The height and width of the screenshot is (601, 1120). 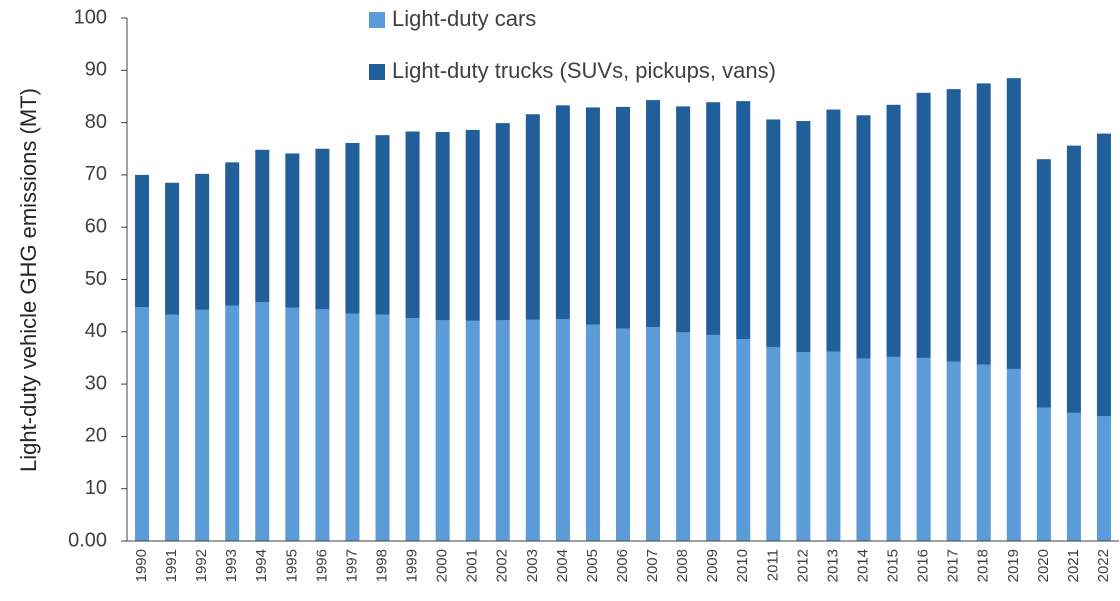 What do you see at coordinates (502, 565) in the screenshot?
I see `x-tick-label: 2002` at bounding box center [502, 565].